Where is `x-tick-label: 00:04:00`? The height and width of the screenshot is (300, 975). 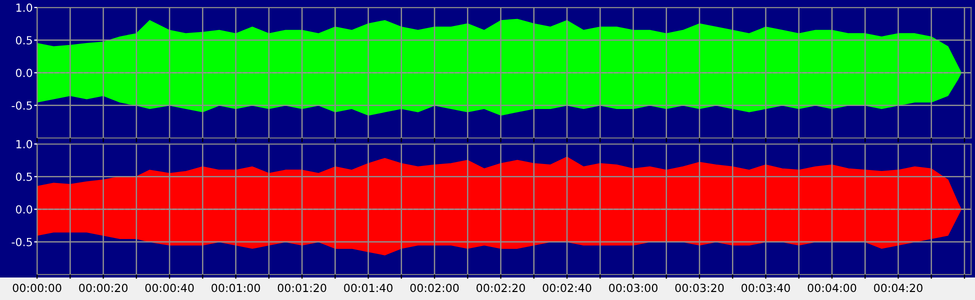 x-tick-label: 00:04:00 is located at coordinates (832, 288).